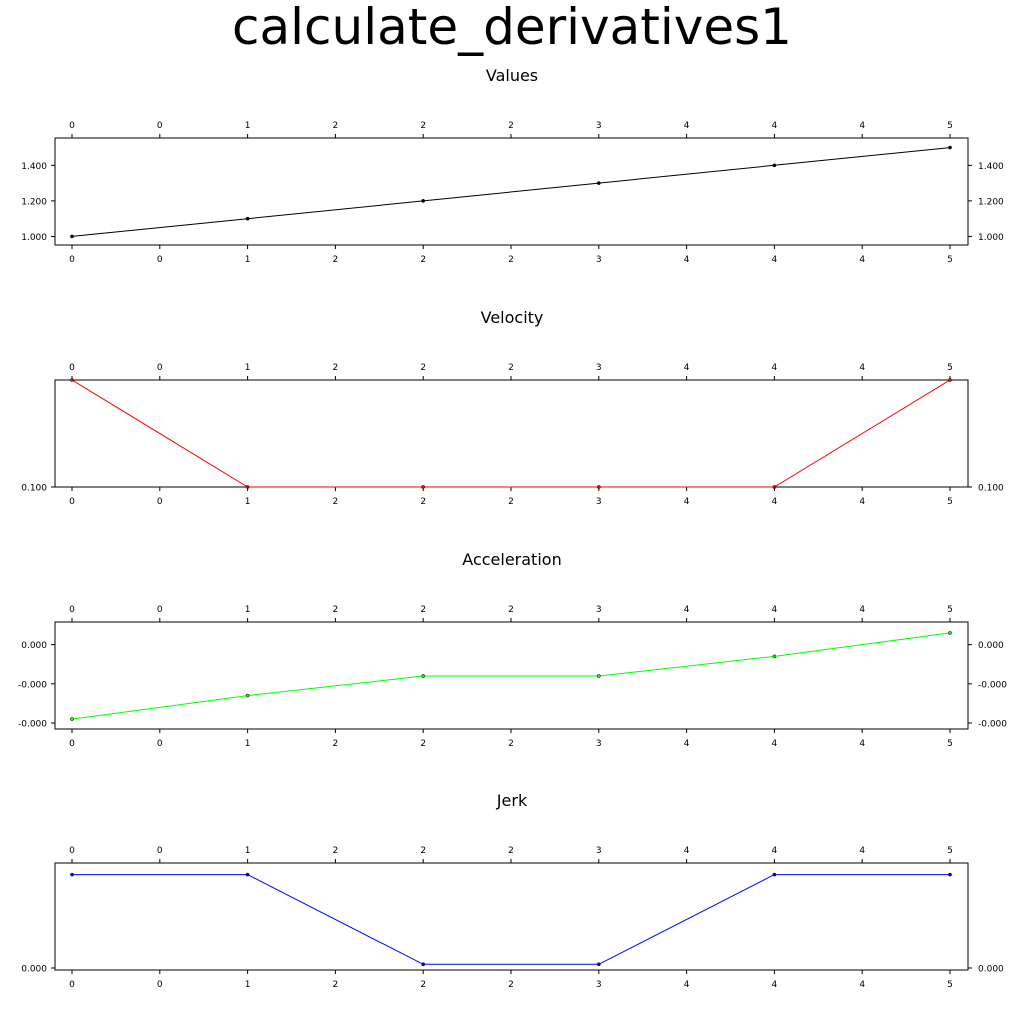 The image size is (1024, 1024). I want to click on y-tick-label-right: 1.000, so click(991, 238).